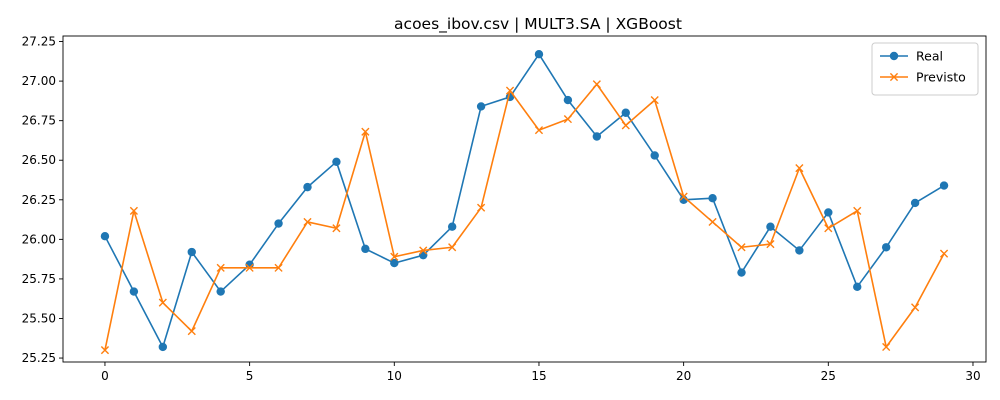 The image size is (1000, 400). What do you see at coordinates (538, 376) in the screenshot?
I see `x-tick-label: 15` at bounding box center [538, 376].